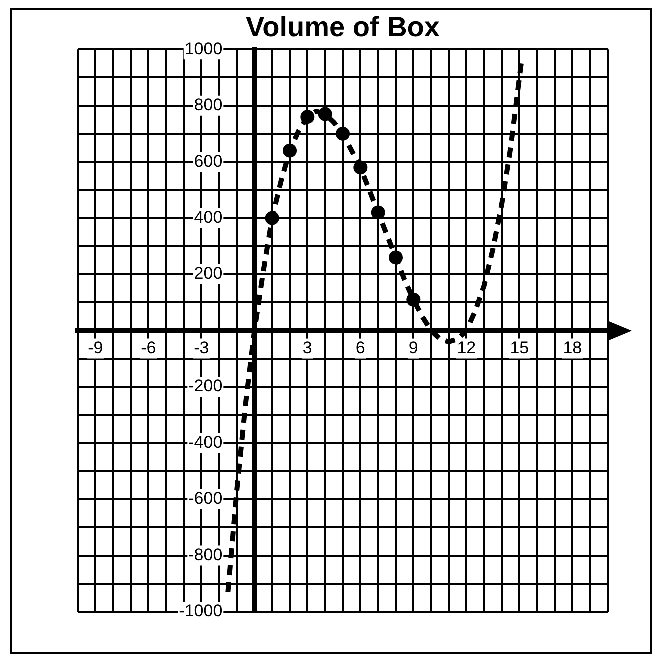  What do you see at coordinates (466, 348) in the screenshot?
I see `x-tick-label: 12` at bounding box center [466, 348].